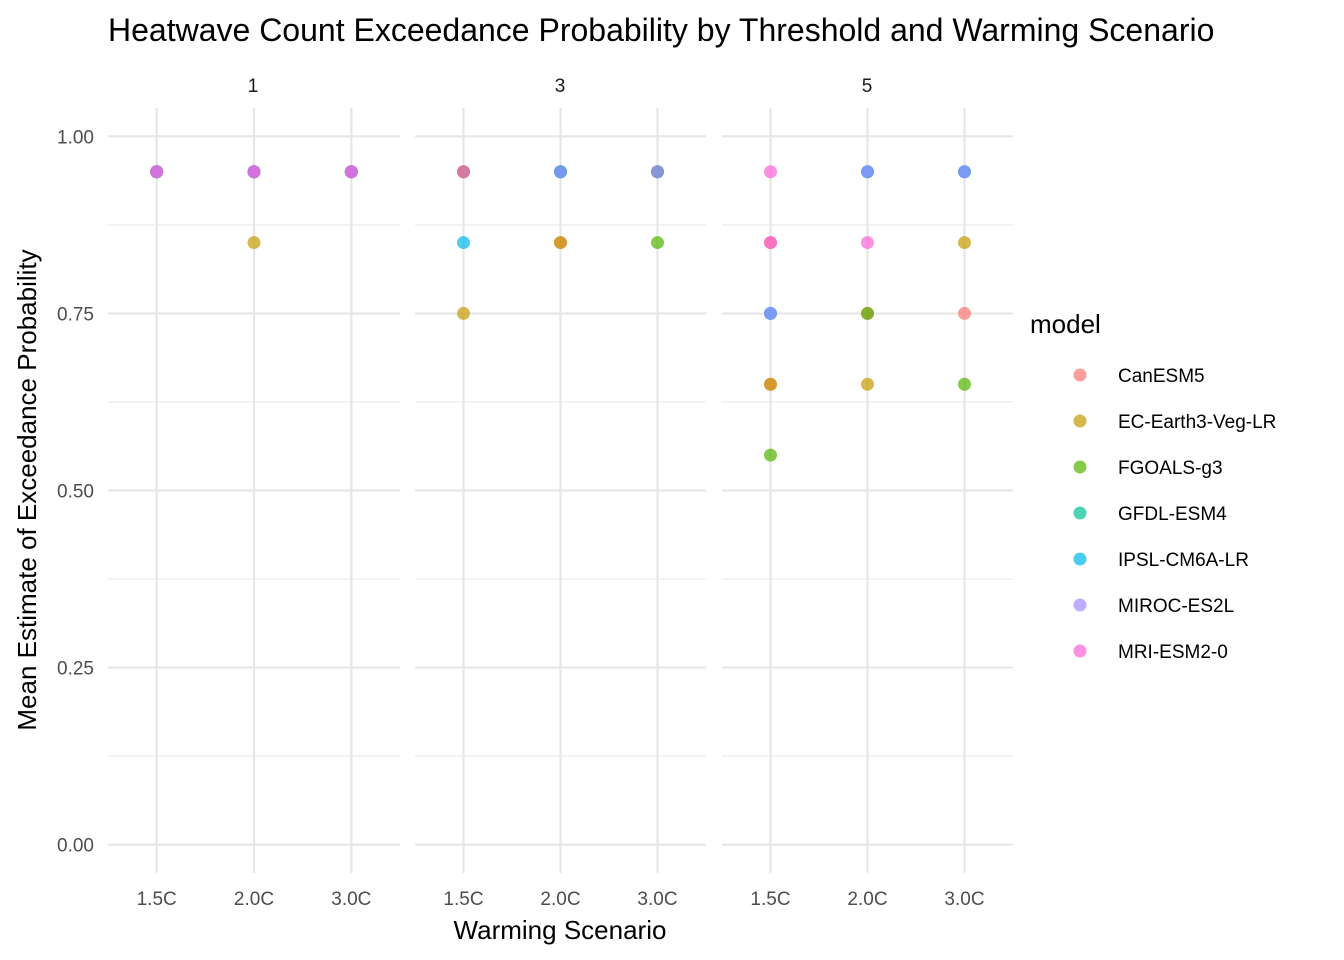 The width and height of the screenshot is (1344, 960). I want to click on legend-label: GFDL-ESM4, so click(1172, 514).